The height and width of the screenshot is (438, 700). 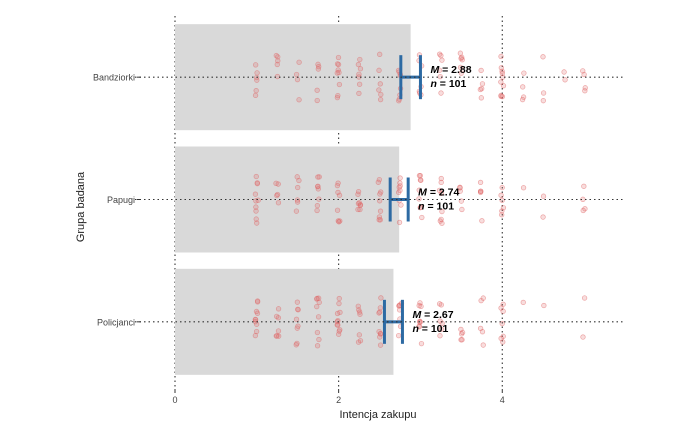 What do you see at coordinates (432, 315) in the screenshot?
I see `mean-annotation: M = 2.67` at bounding box center [432, 315].